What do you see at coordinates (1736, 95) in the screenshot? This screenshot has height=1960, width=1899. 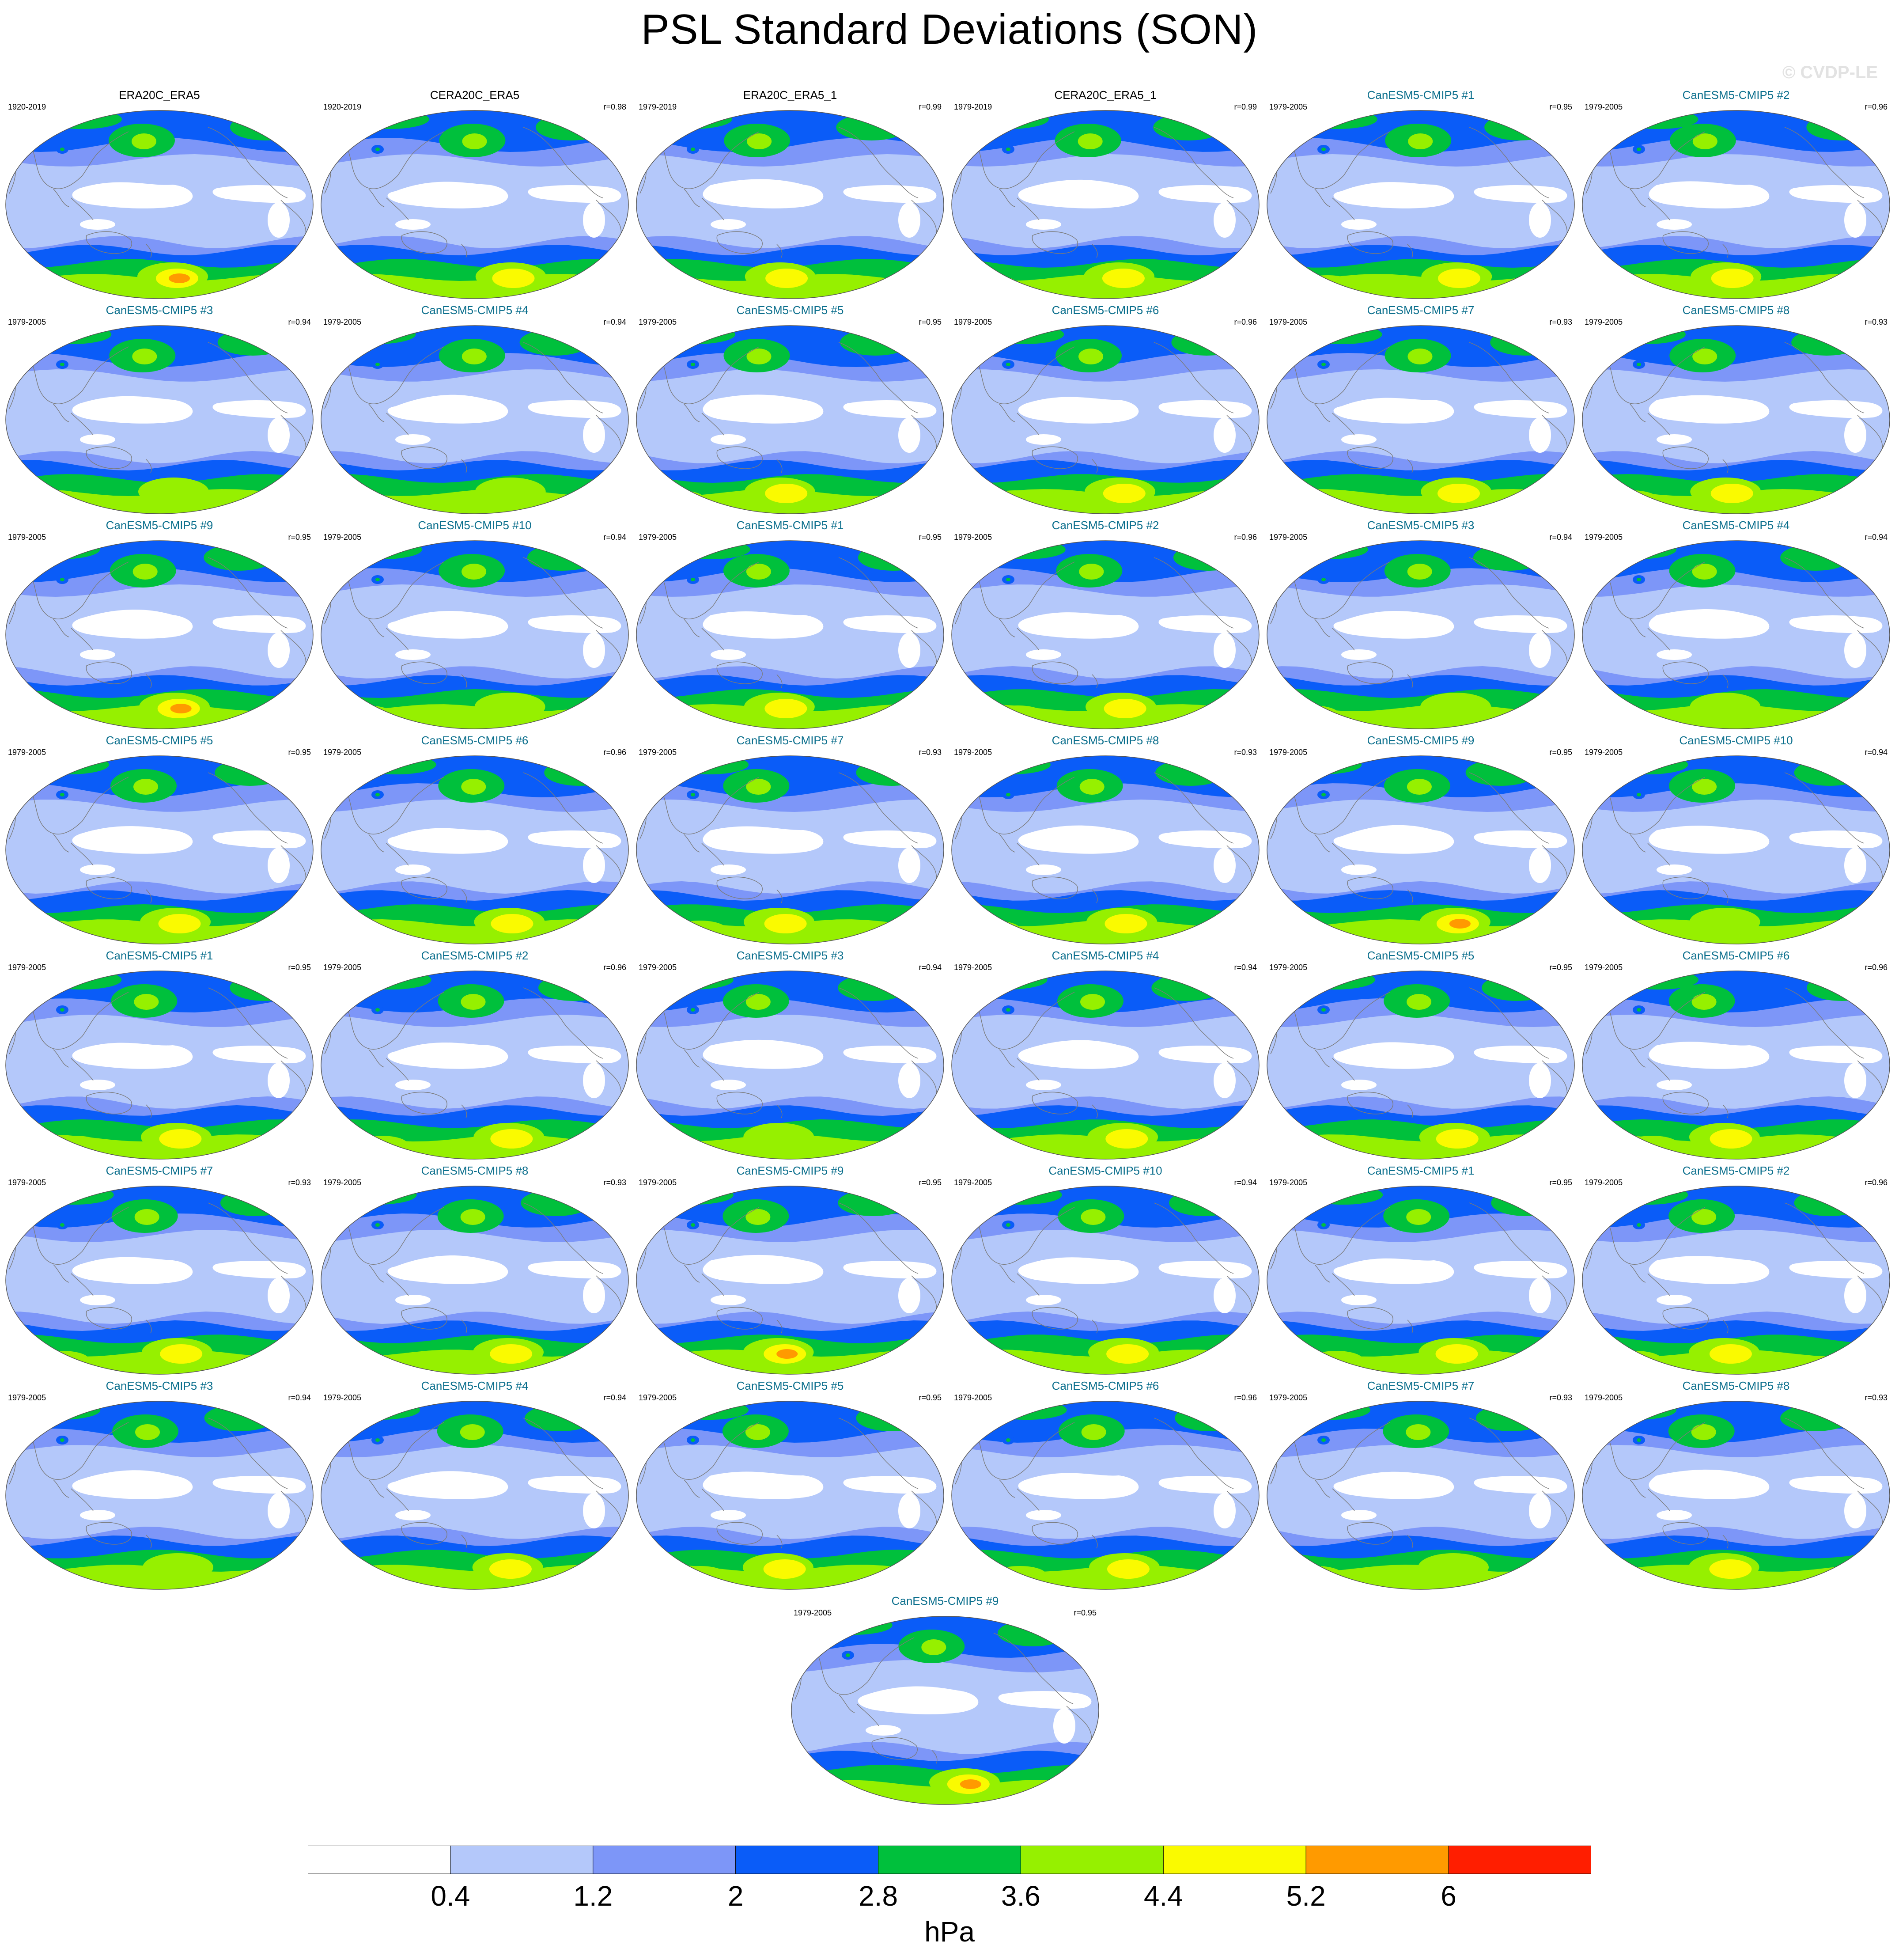 I see `panel-title: CanESM5-CMIP5 #2` at bounding box center [1736, 95].